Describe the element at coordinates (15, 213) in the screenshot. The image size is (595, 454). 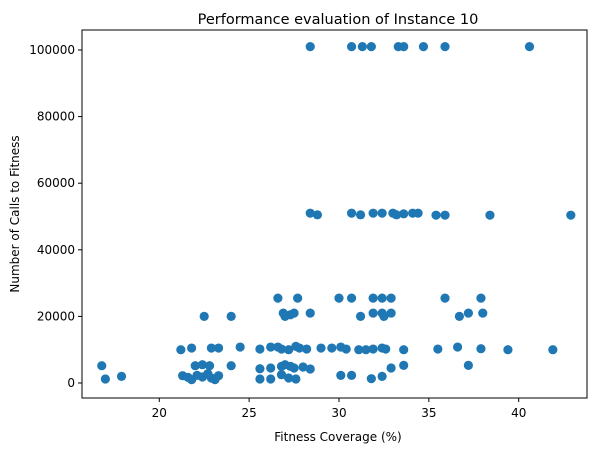
I see `y-axis-label: Number of Calls to Fitness` at that location.